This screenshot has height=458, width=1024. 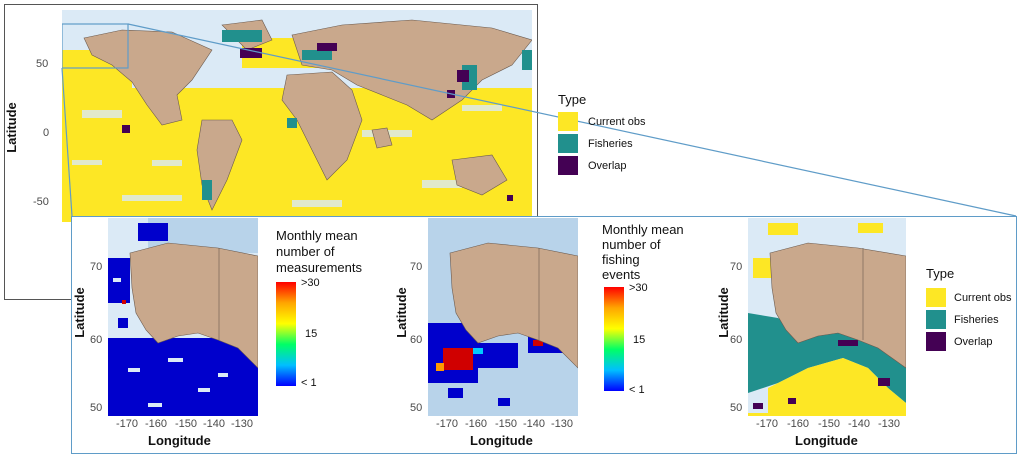 What do you see at coordinates (96, 267) in the screenshot?
I see `panel1-y-tick: 70` at bounding box center [96, 267].